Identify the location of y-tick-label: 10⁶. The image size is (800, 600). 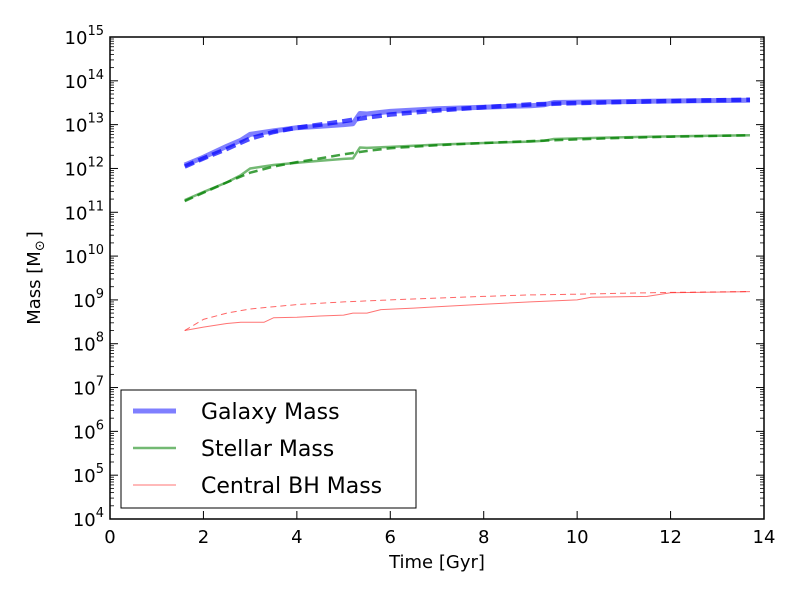
(88, 430).